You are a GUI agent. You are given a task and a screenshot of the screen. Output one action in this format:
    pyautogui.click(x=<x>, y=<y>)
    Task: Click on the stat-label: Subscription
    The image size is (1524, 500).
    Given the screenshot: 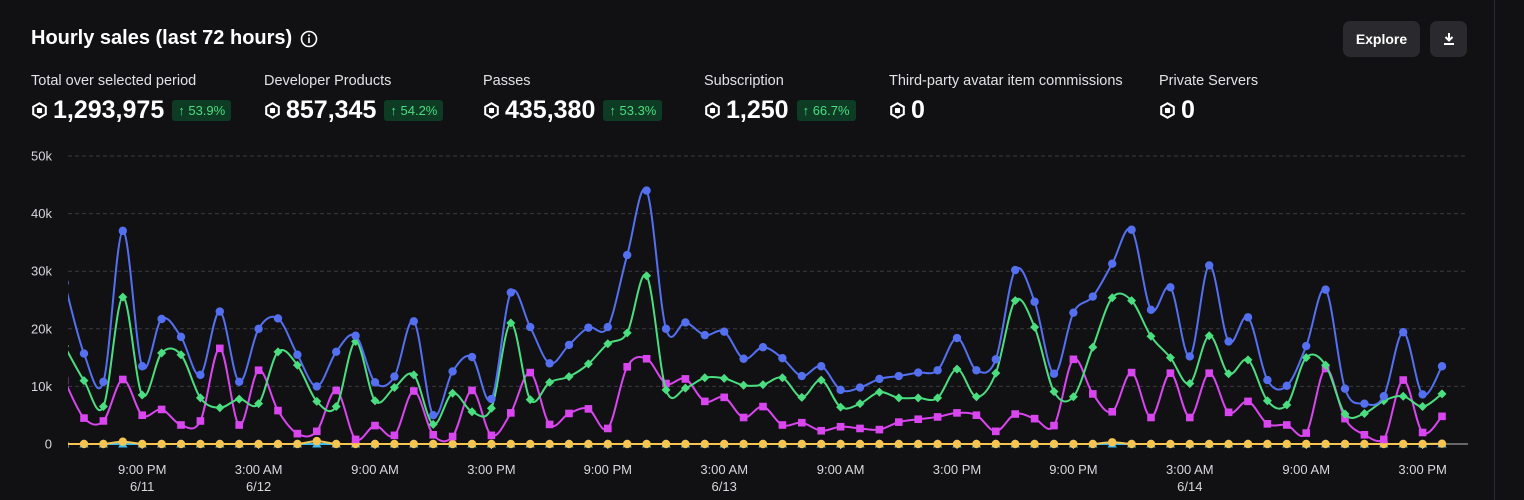 What is the action you would take?
    pyautogui.click(x=744, y=81)
    